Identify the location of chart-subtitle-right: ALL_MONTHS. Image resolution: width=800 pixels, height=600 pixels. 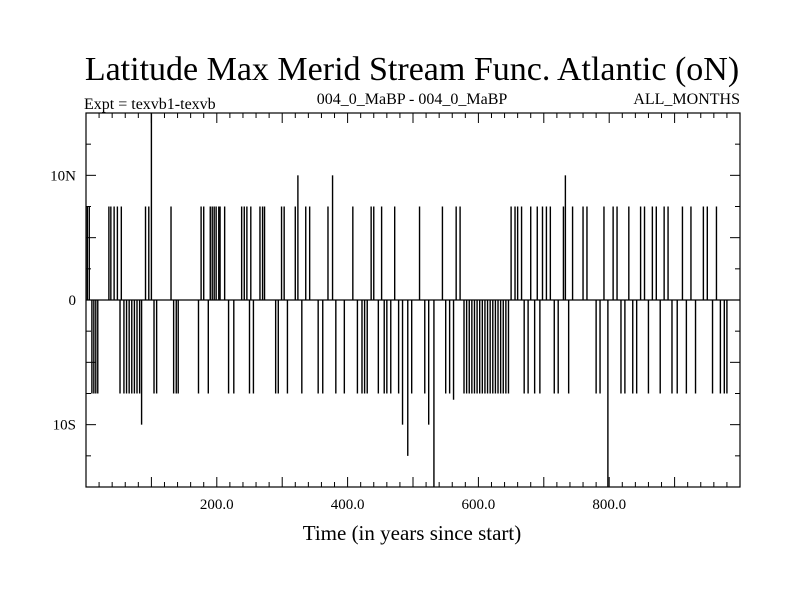
(686, 99).